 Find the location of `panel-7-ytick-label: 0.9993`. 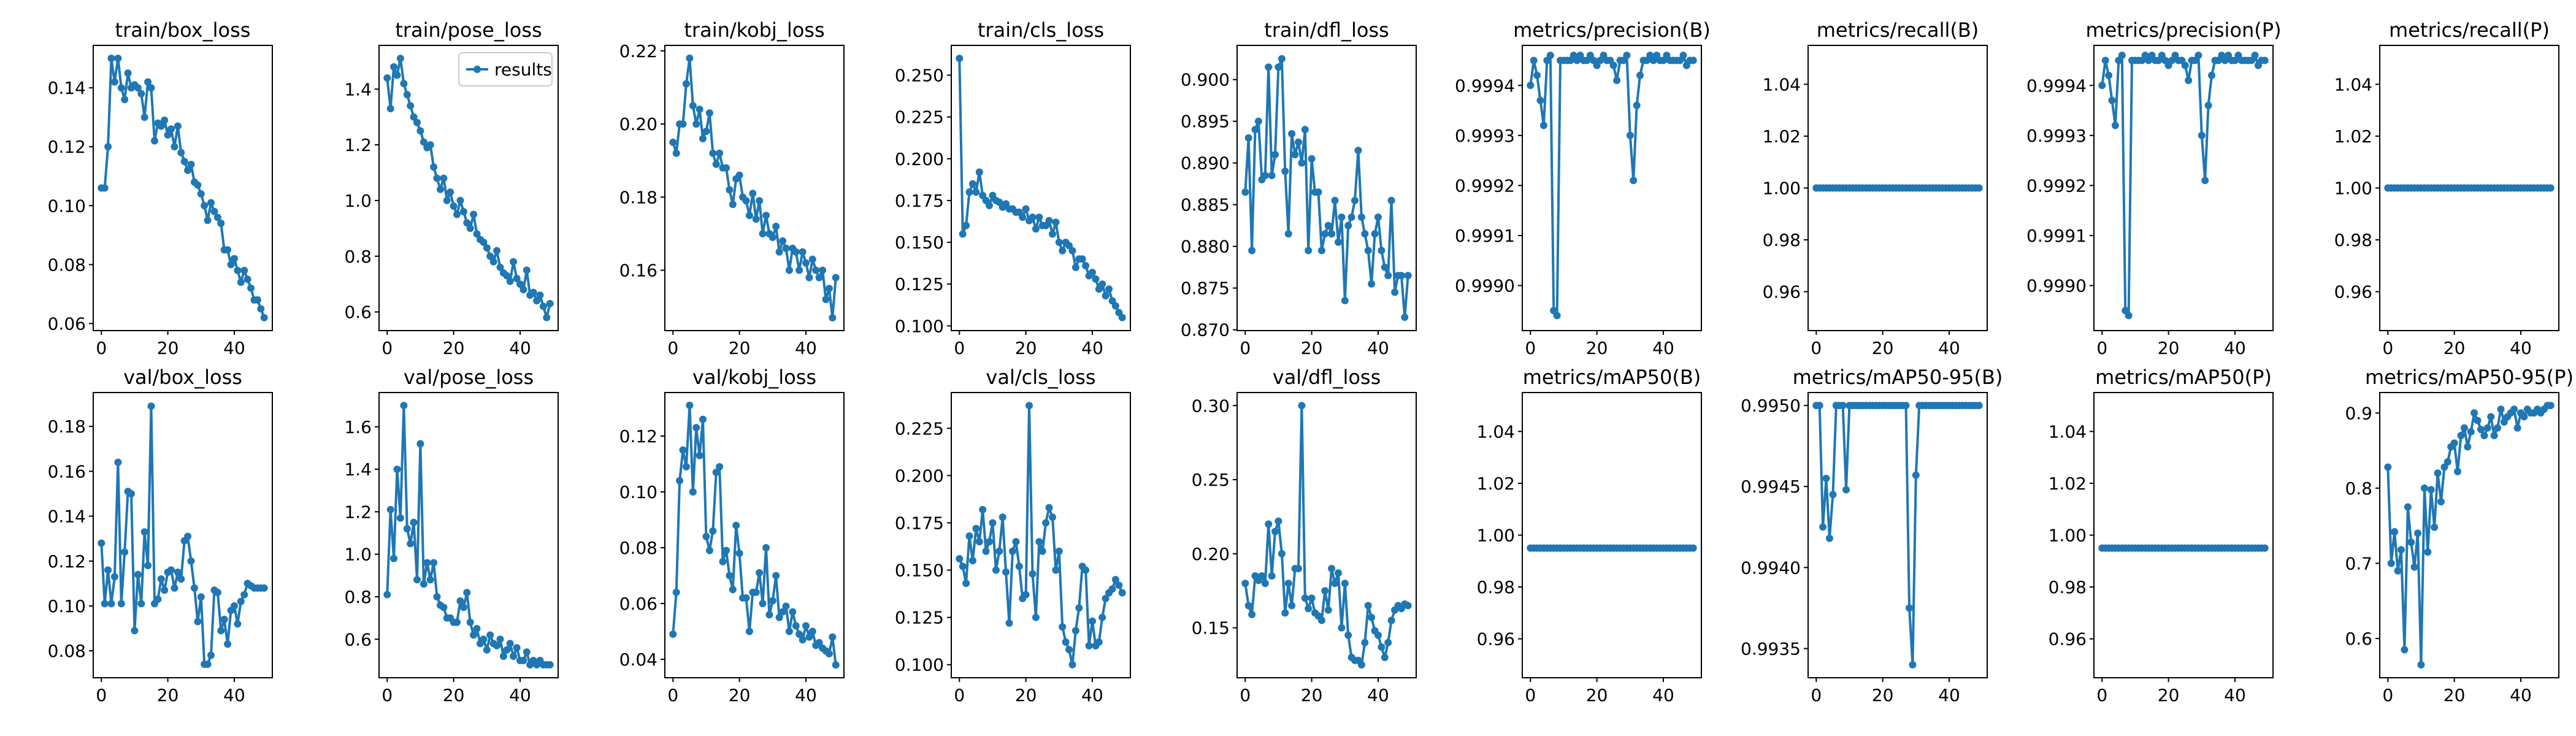

panel-7-ytick-label: 0.9993 is located at coordinates (2056, 136).